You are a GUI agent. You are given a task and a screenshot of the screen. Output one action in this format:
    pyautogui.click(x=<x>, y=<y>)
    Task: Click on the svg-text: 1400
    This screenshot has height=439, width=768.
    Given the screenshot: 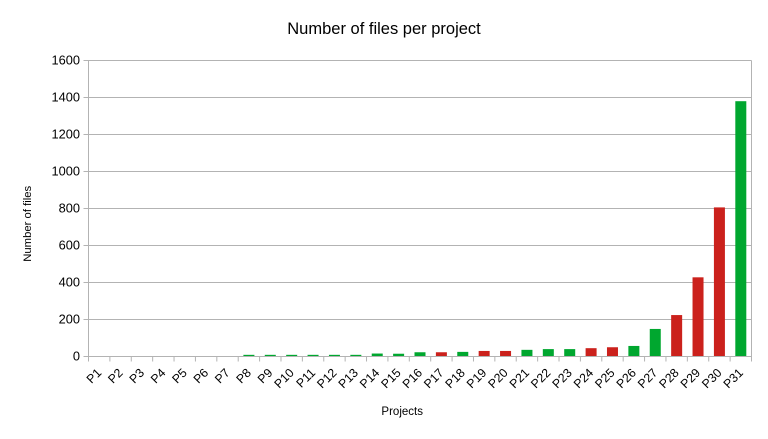 What is the action you would take?
    pyautogui.click(x=66, y=97)
    